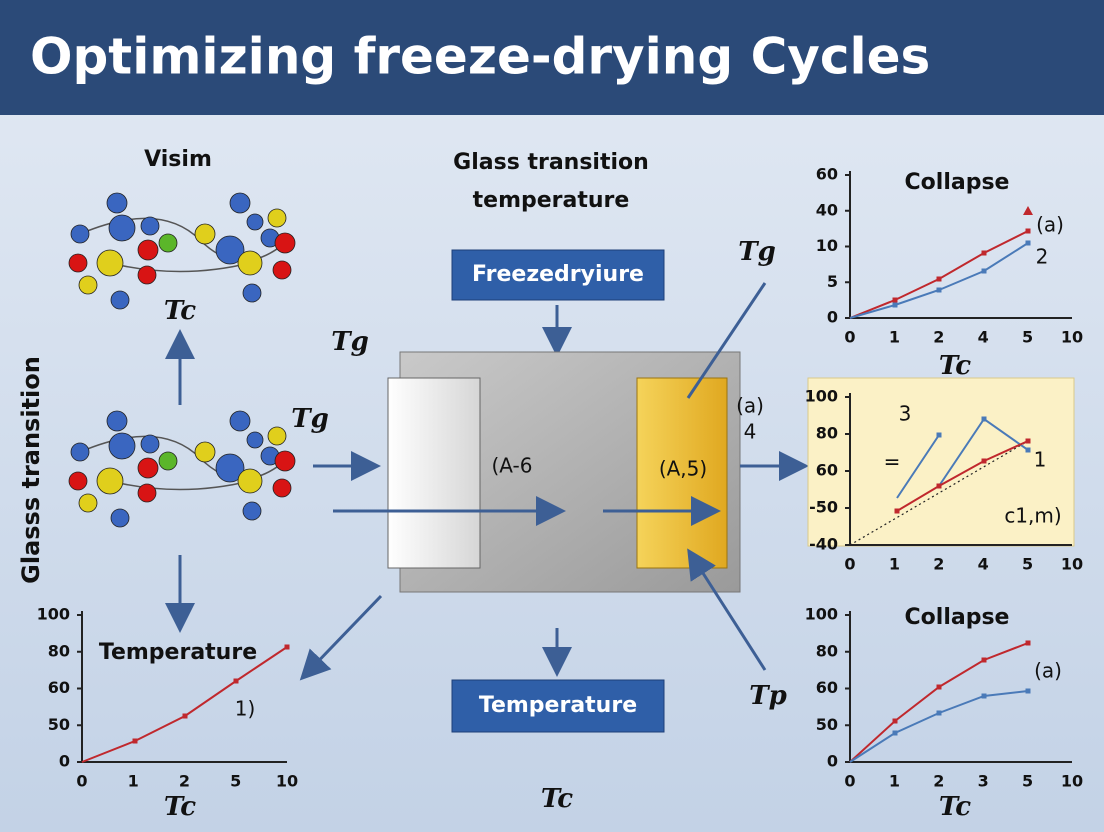 The height and width of the screenshot is (832, 1104). Describe the element at coordinates (983, 781) in the screenshot. I see `x-tick-label: 3` at that location.